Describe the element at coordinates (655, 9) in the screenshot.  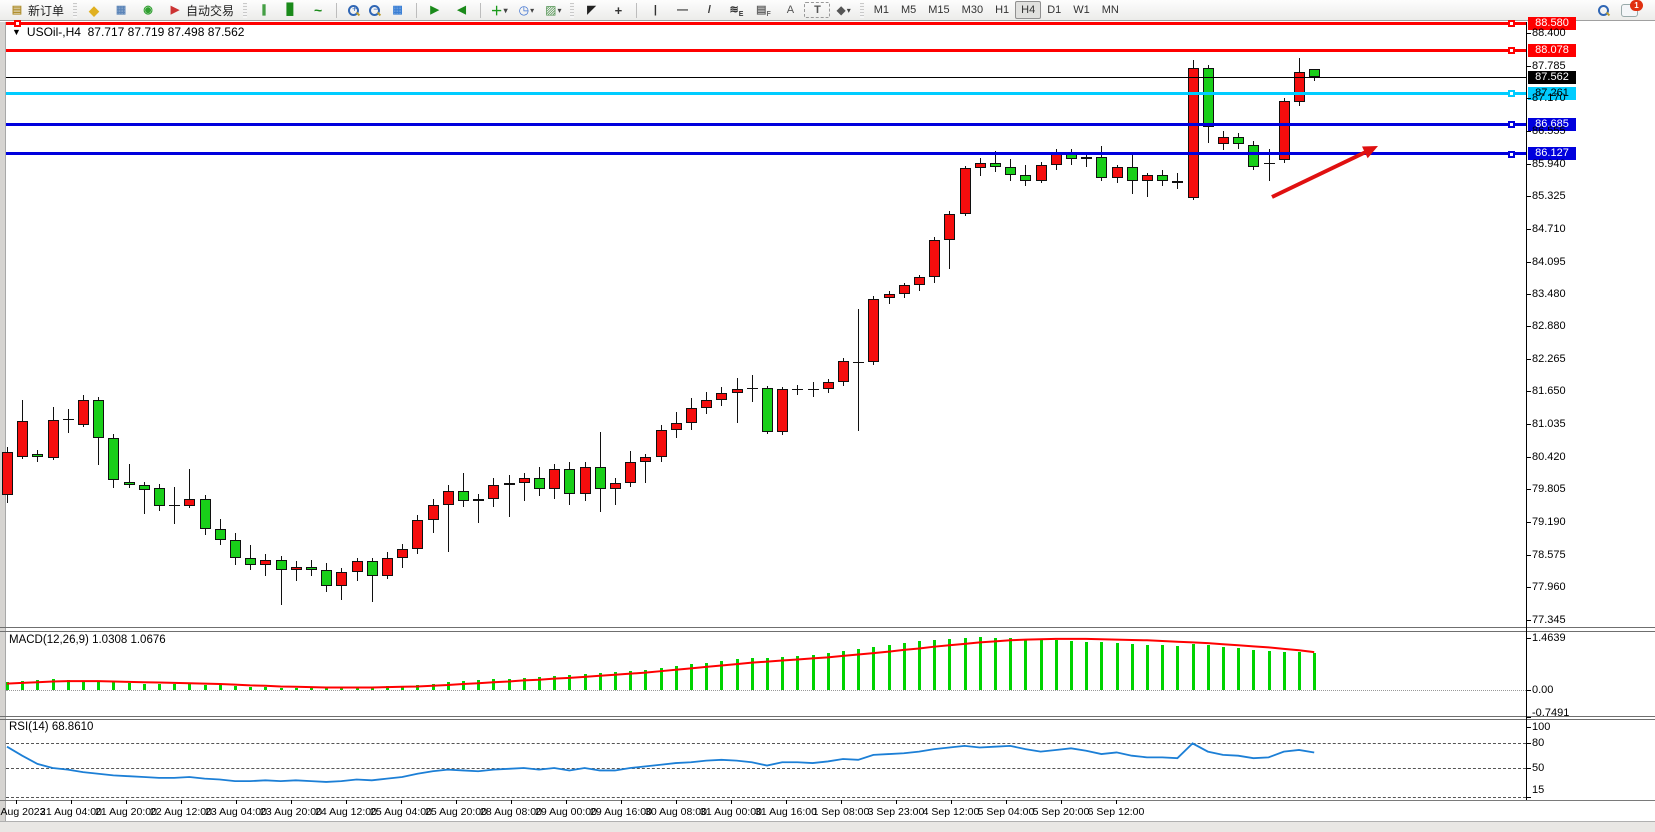
I see `vertical-line-icon: |` at that location.